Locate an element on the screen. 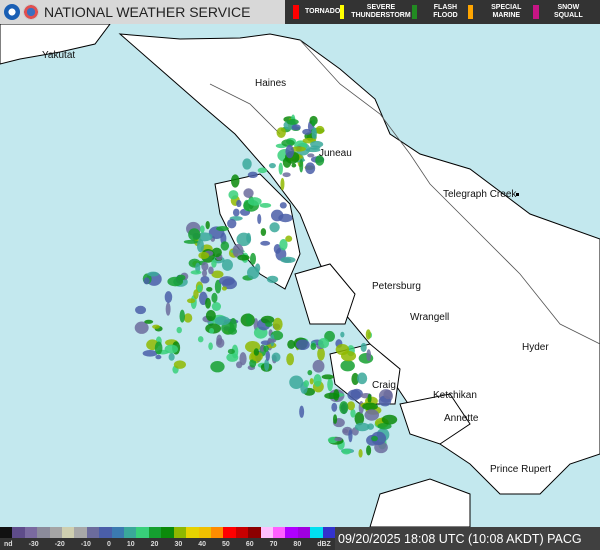 The height and width of the screenshot is (550, 600). dbz-tick: -30 is located at coordinates (33, 544).